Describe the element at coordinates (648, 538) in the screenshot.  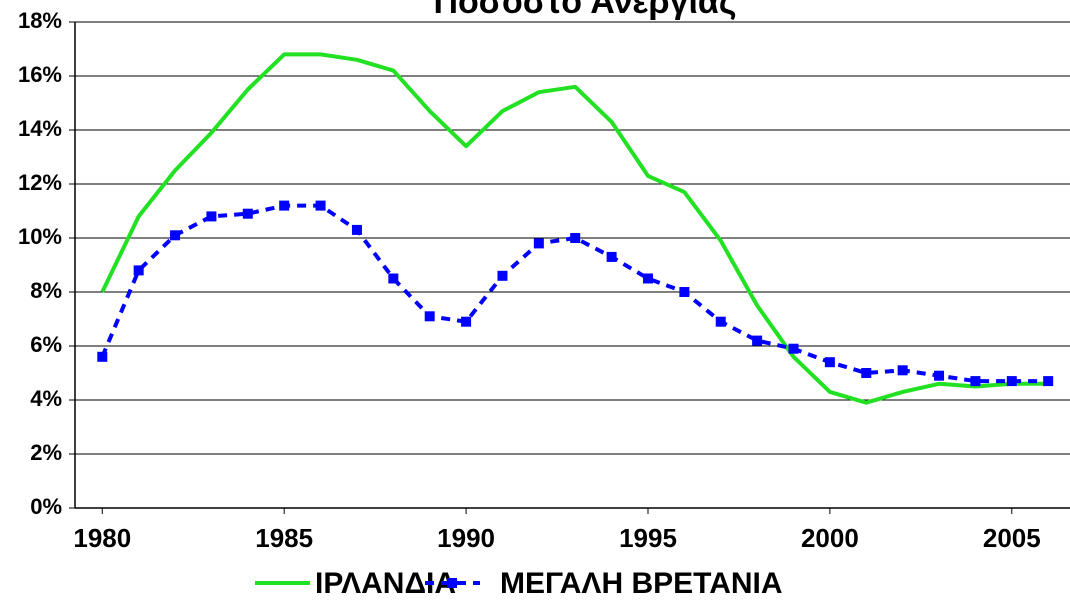
I see `x-tick-label: 1995` at that location.